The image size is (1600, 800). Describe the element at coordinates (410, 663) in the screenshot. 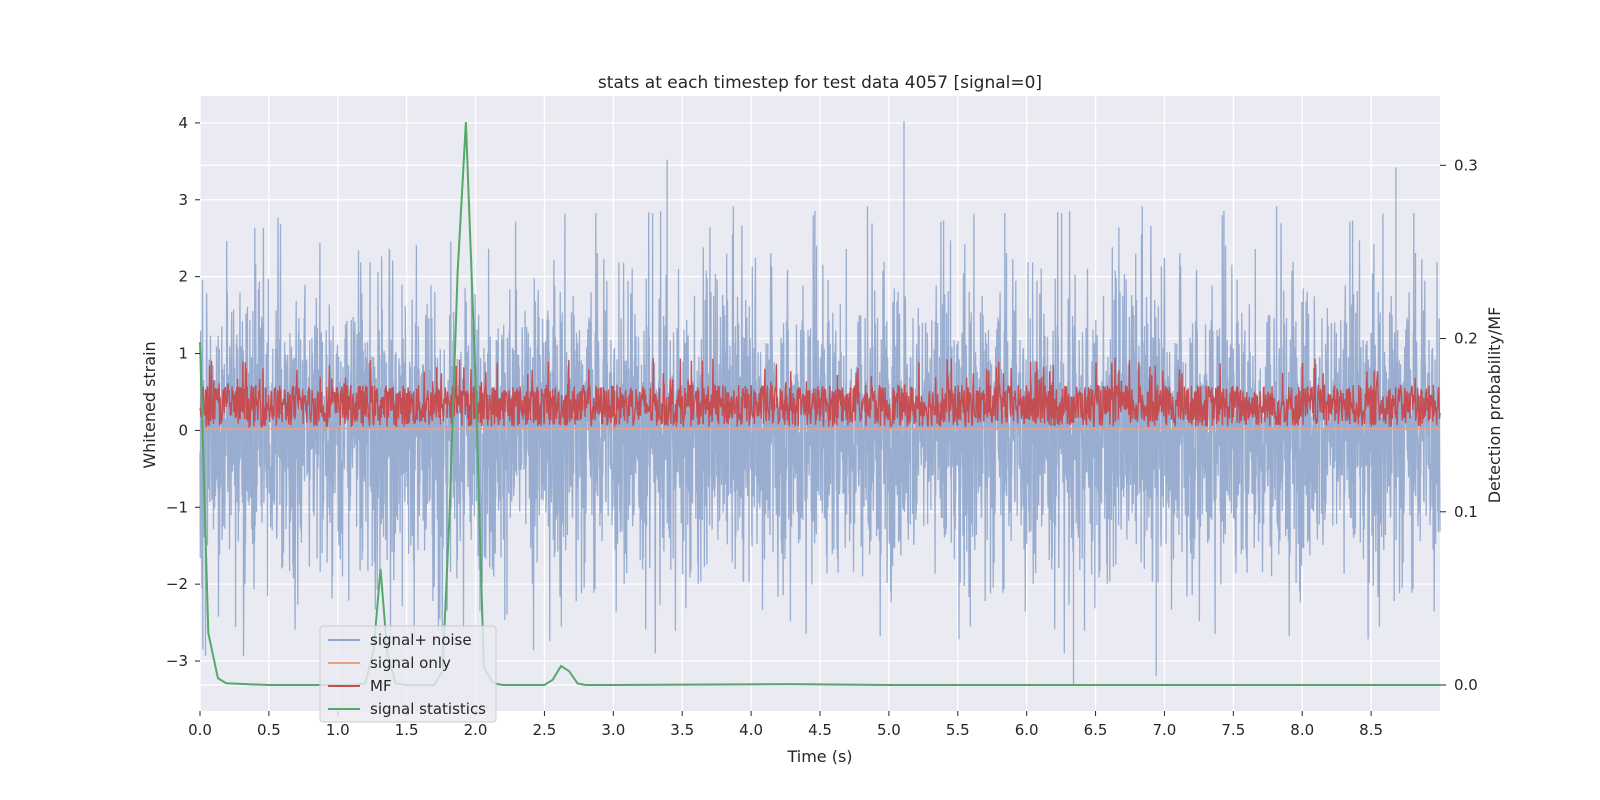

I see `legend-label-signal-only: signal only` at that location.